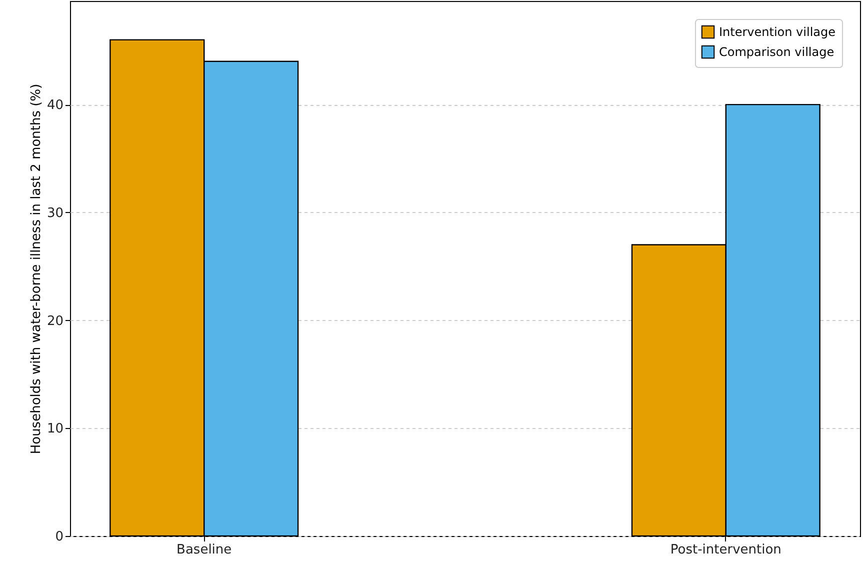  What do you see at coordinates (726, 550) in the screenshot?
I see `x-tick-label: Post-intervention` at bounding box center [726, 550].